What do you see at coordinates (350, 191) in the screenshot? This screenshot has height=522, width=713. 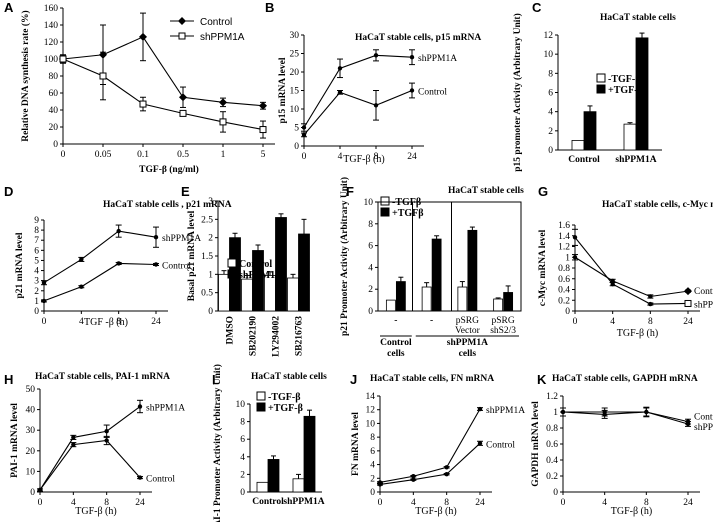 I see `panel-label-F: F` at bounding box center [350, 191].